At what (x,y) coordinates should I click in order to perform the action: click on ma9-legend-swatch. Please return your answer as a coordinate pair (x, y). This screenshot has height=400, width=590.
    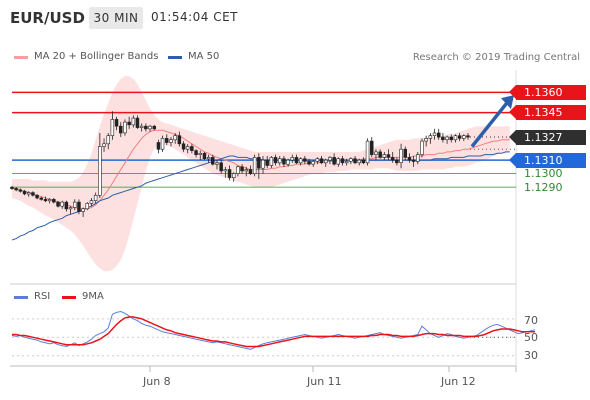
    Looking at the image, I should click on (69, 297).